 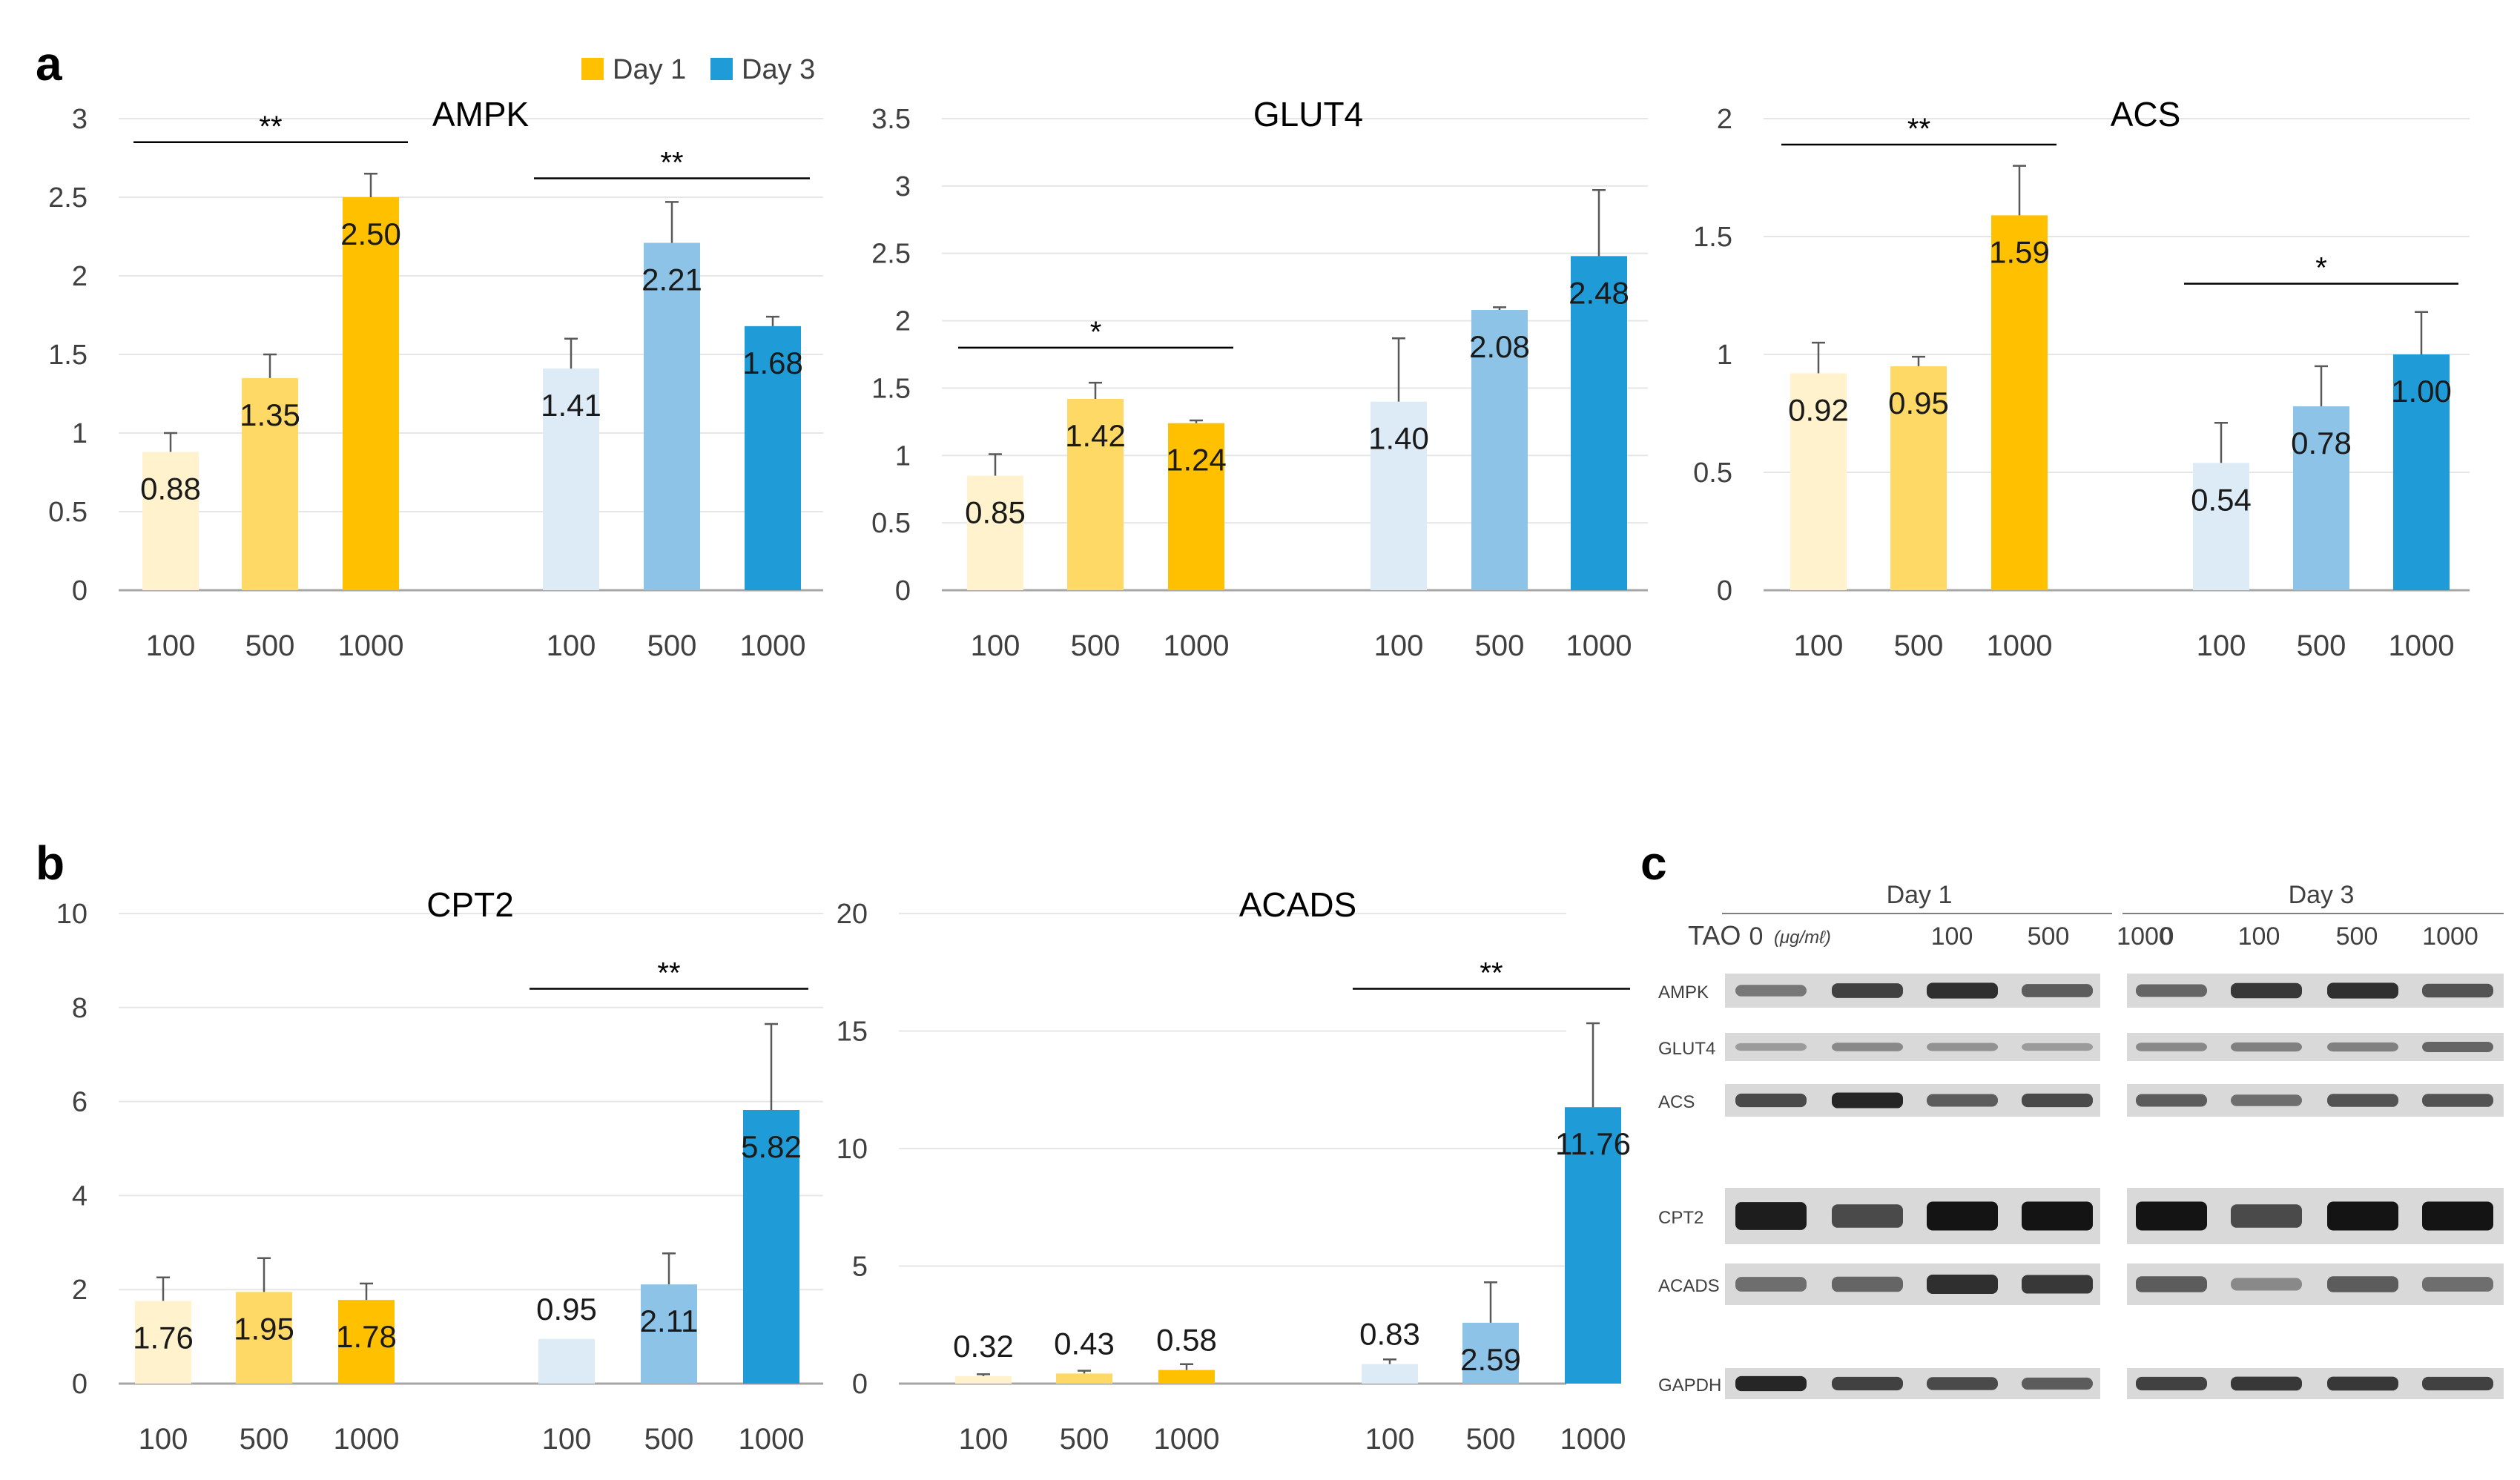 I want to click on data-label: 0.92, so click(x=1818, y=409).